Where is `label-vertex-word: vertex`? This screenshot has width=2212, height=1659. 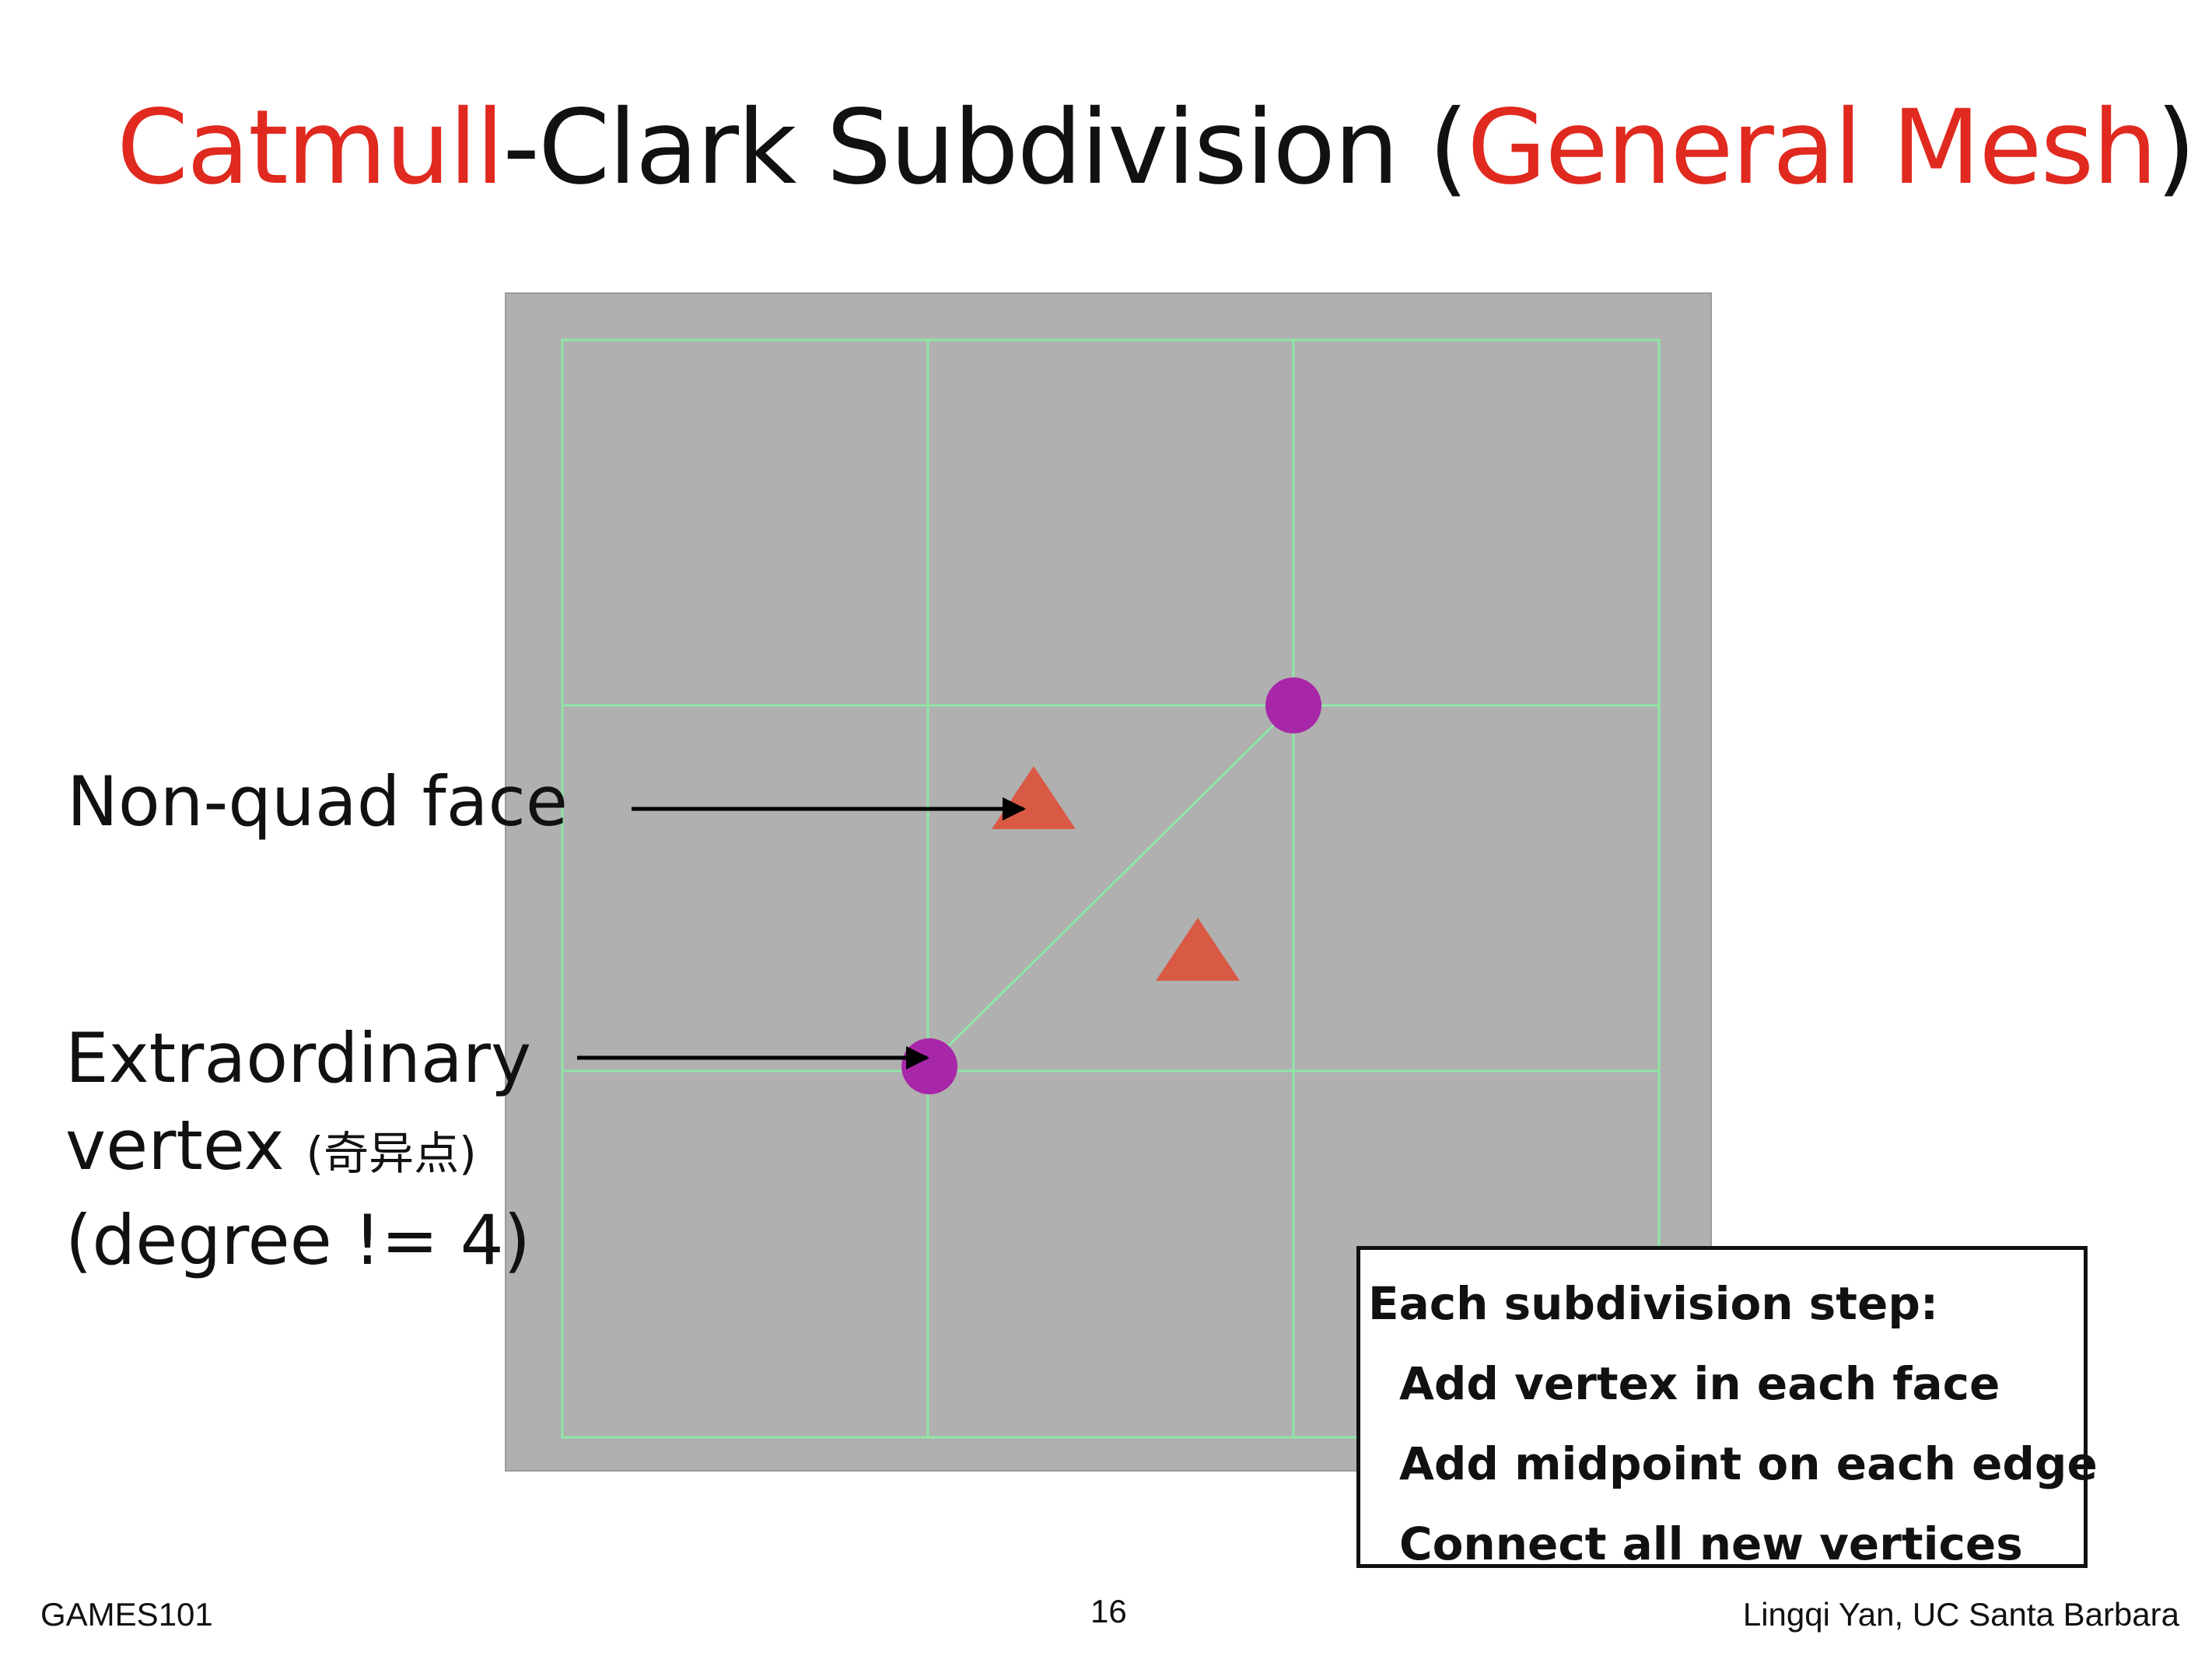 label-vertex-word: vertex is located at coordinates (186, 1145).